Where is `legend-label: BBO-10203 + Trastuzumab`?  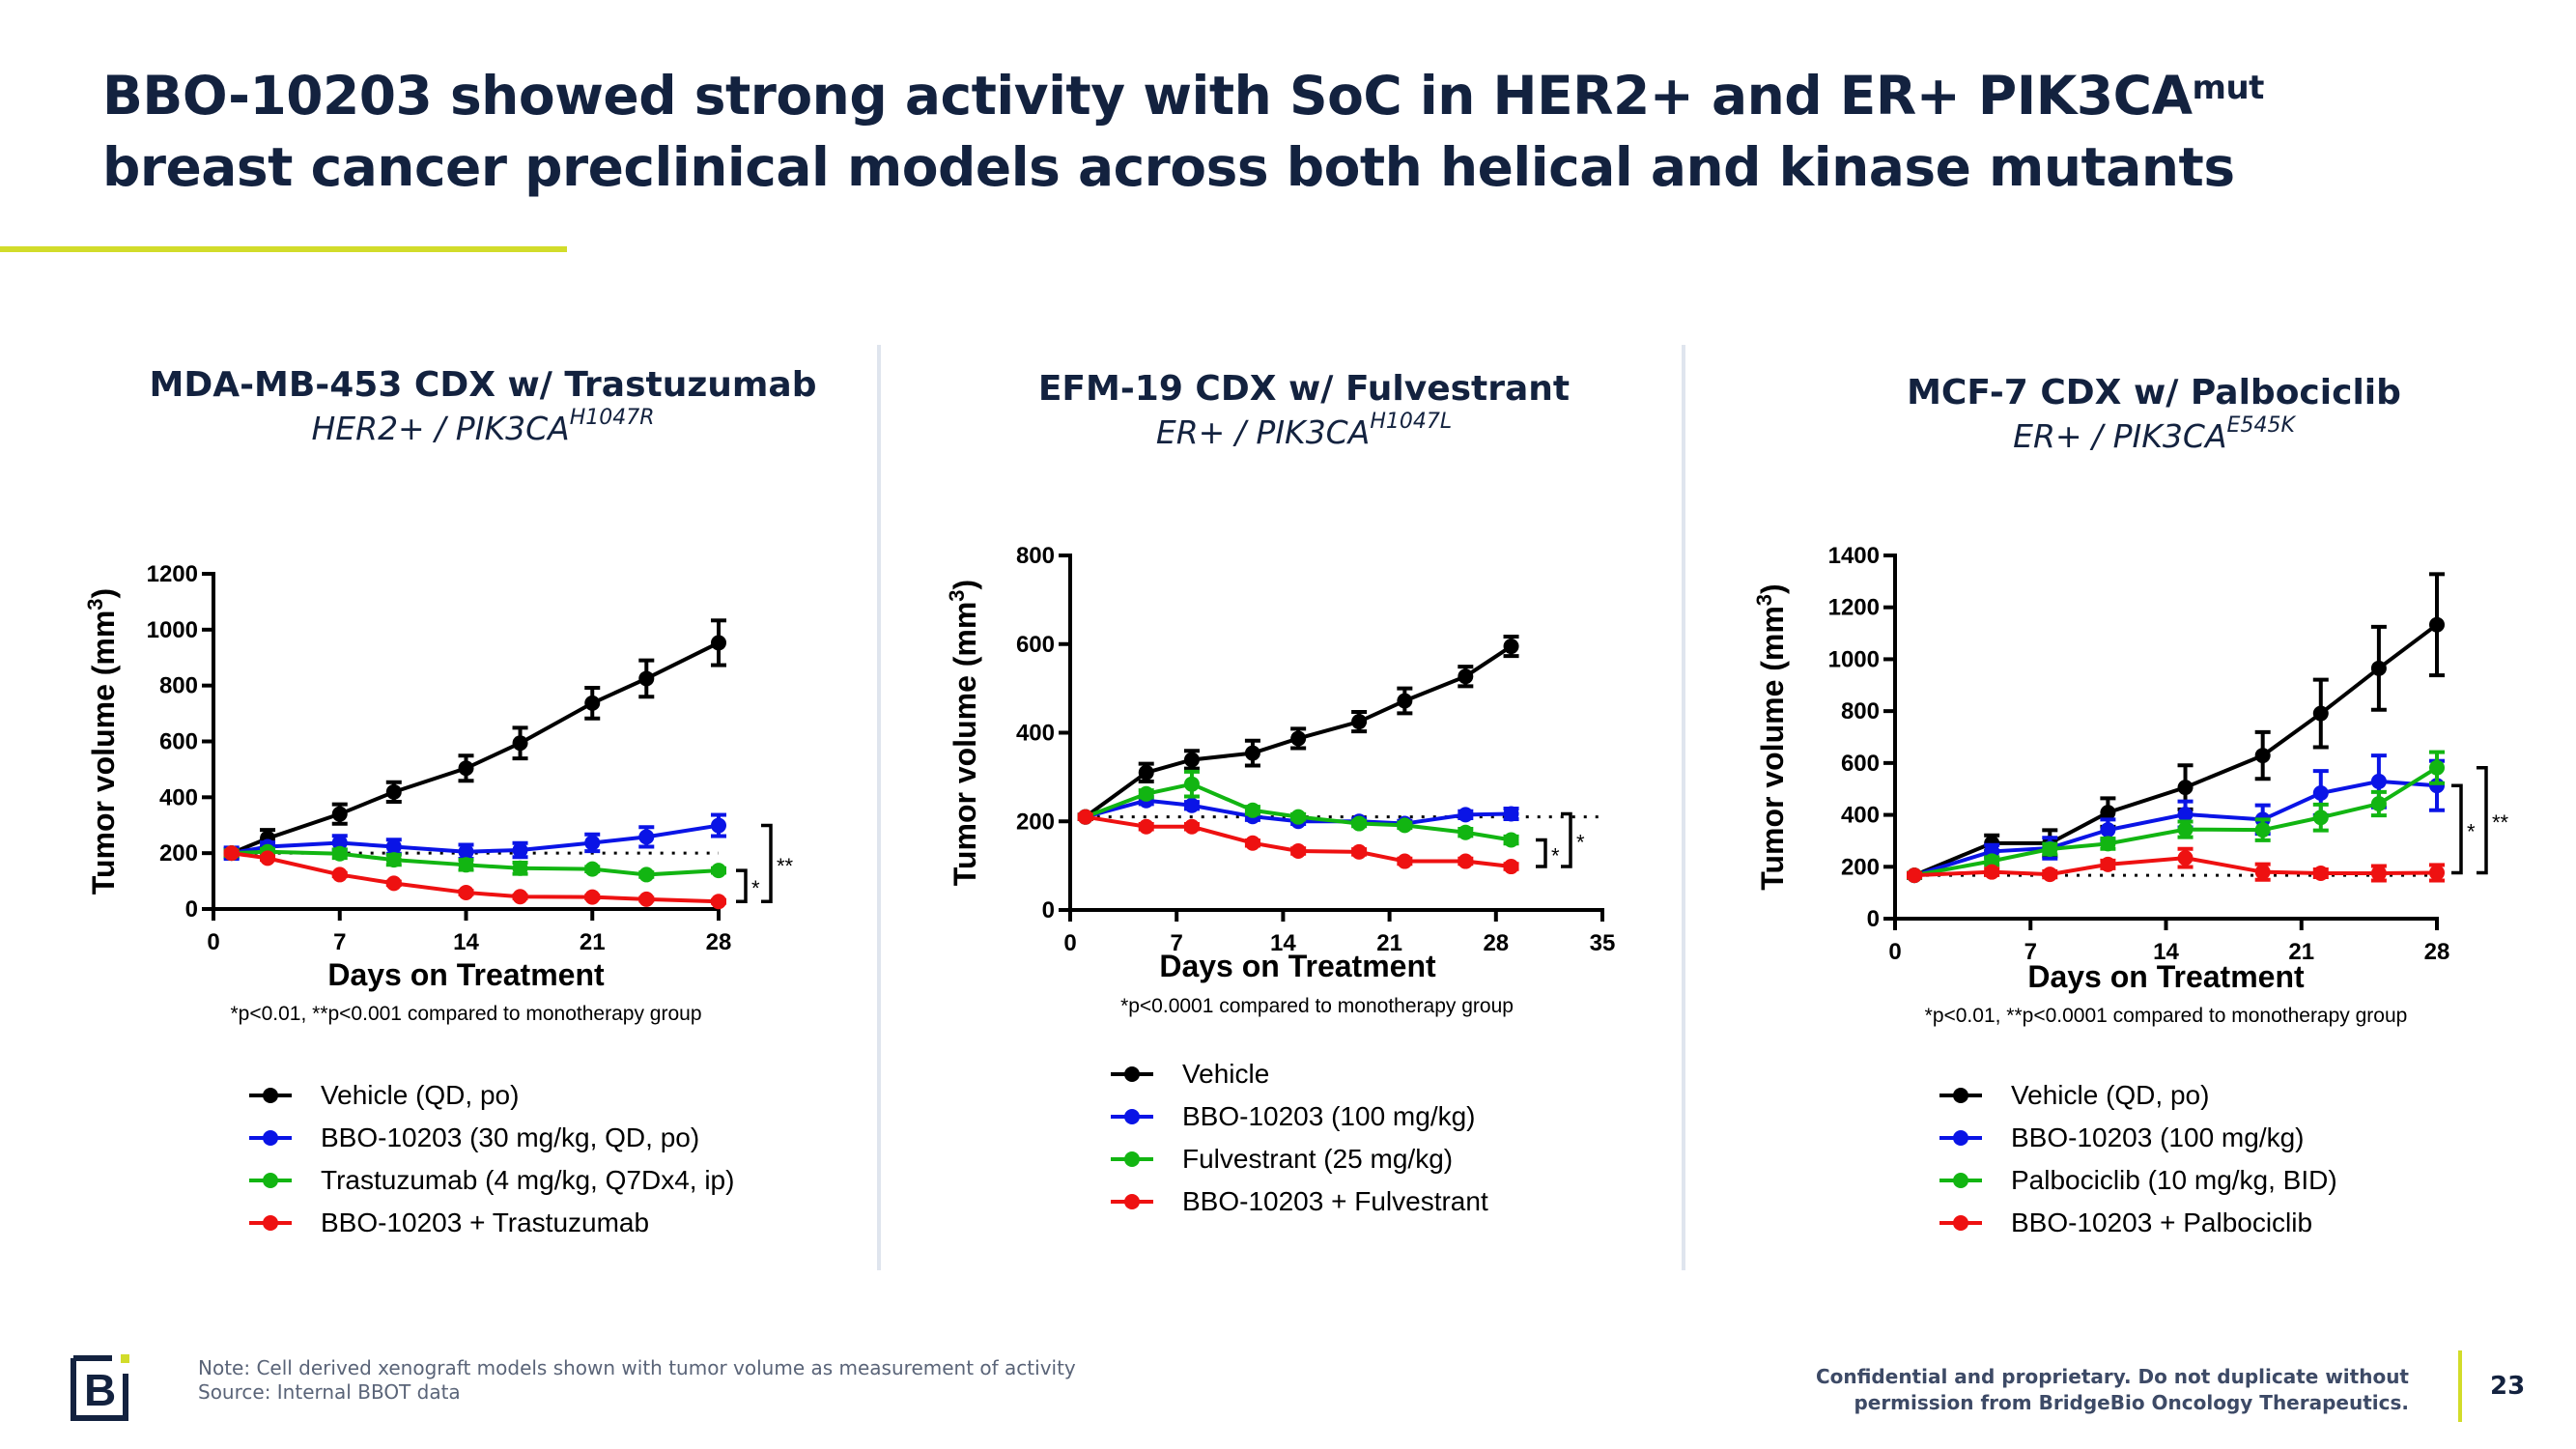 legend-label: BBO-10203 + Trastuzumab is located at coordinates (485, 1222).